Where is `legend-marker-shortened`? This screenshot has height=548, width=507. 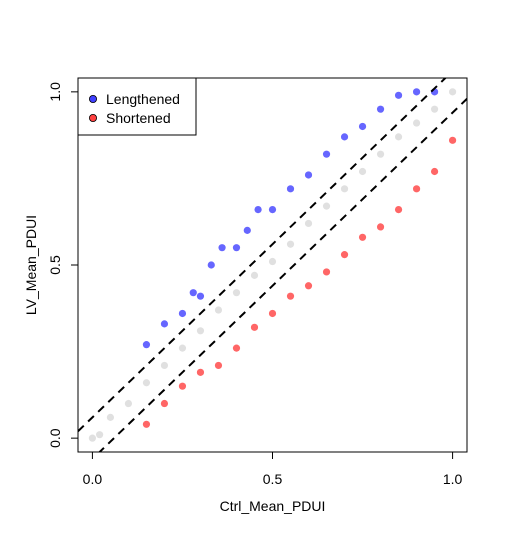
legend-marker-shortened is located at coordinates (93, 118).